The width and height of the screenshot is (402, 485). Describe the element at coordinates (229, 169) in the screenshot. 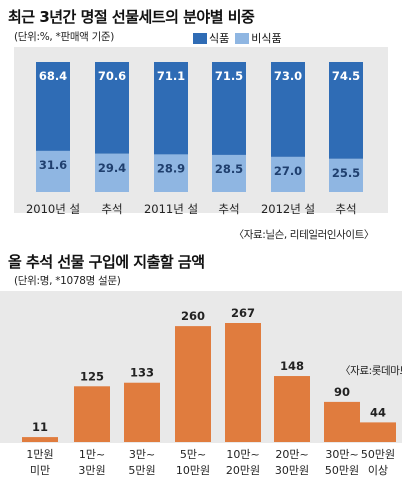

I see `label-nonfood-3: 28.5` at that location.